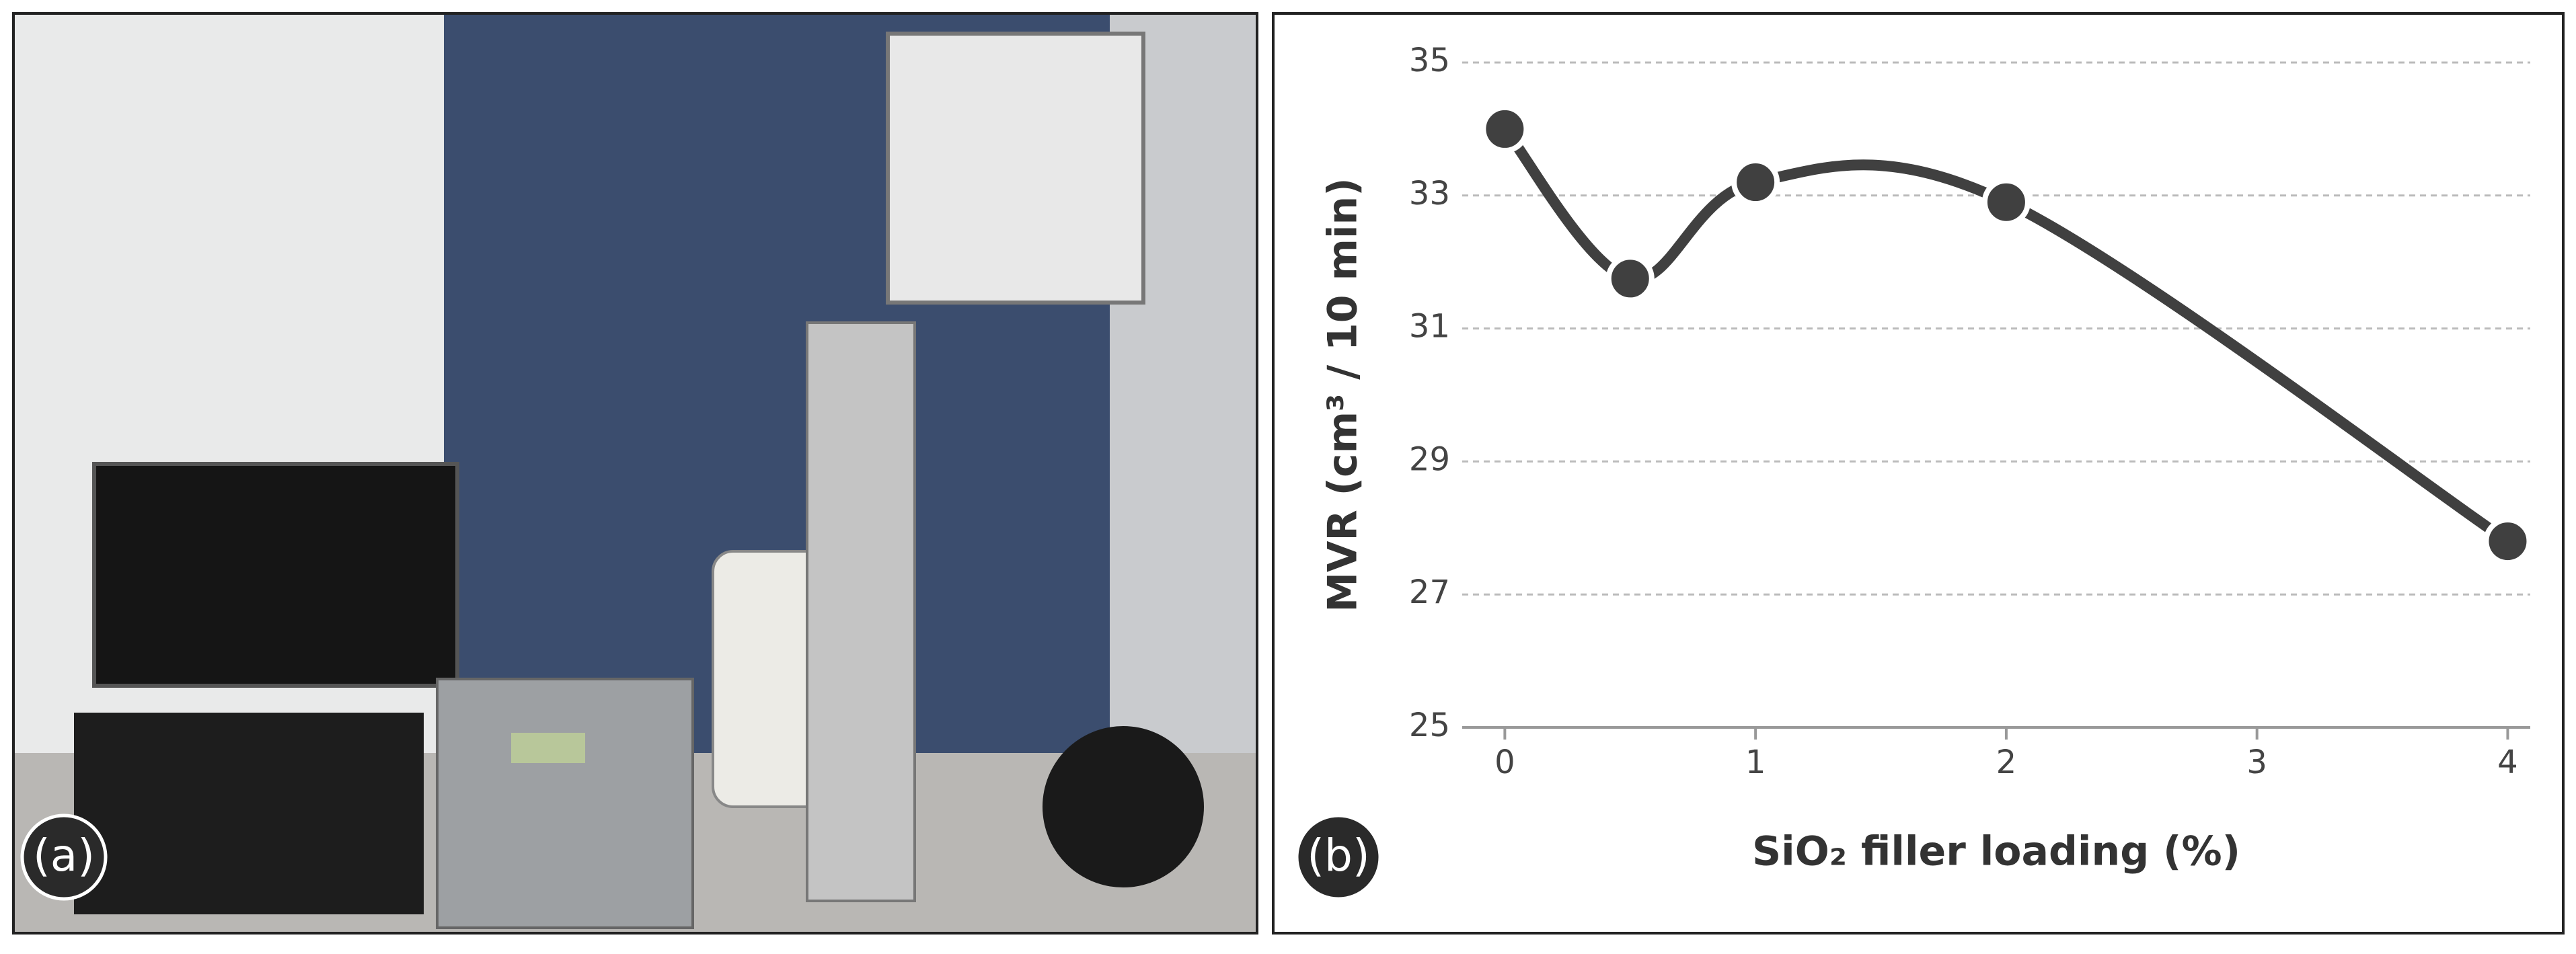  Describe the element at coordinates (2256, 762) in the screenshot. I see `x-tick-label: 3` at that location.